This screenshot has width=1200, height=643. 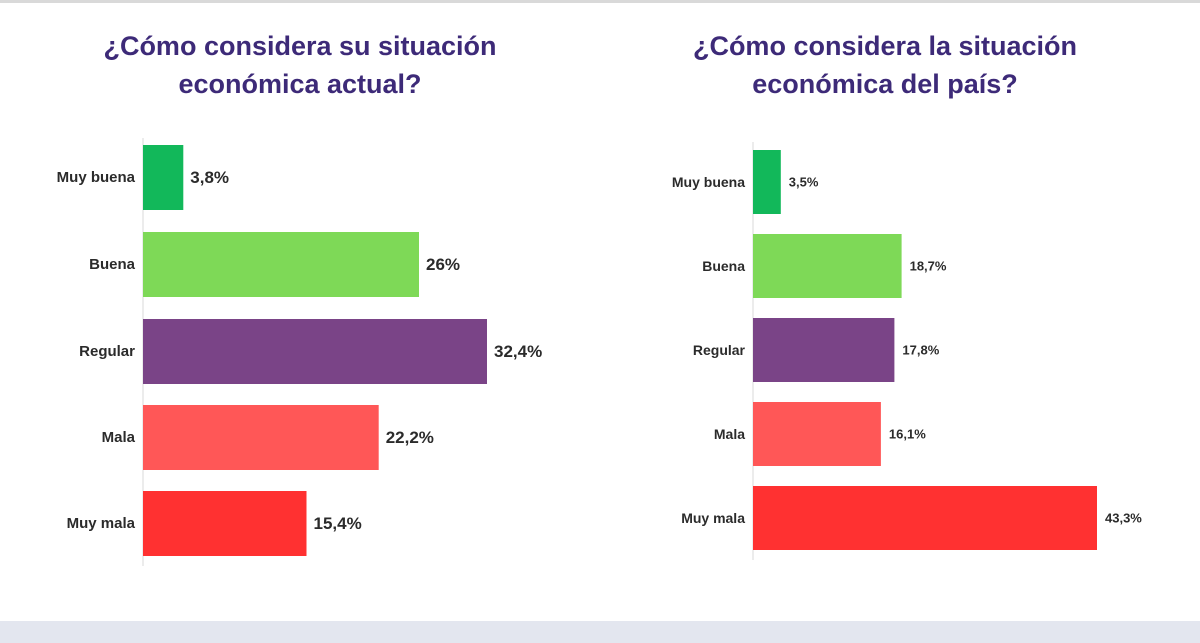 What do you see at coordinates (96, 177) in the screenshot?
I see `left-category-label-muy-buena: Muy buena` at bounding box center [96, 177].